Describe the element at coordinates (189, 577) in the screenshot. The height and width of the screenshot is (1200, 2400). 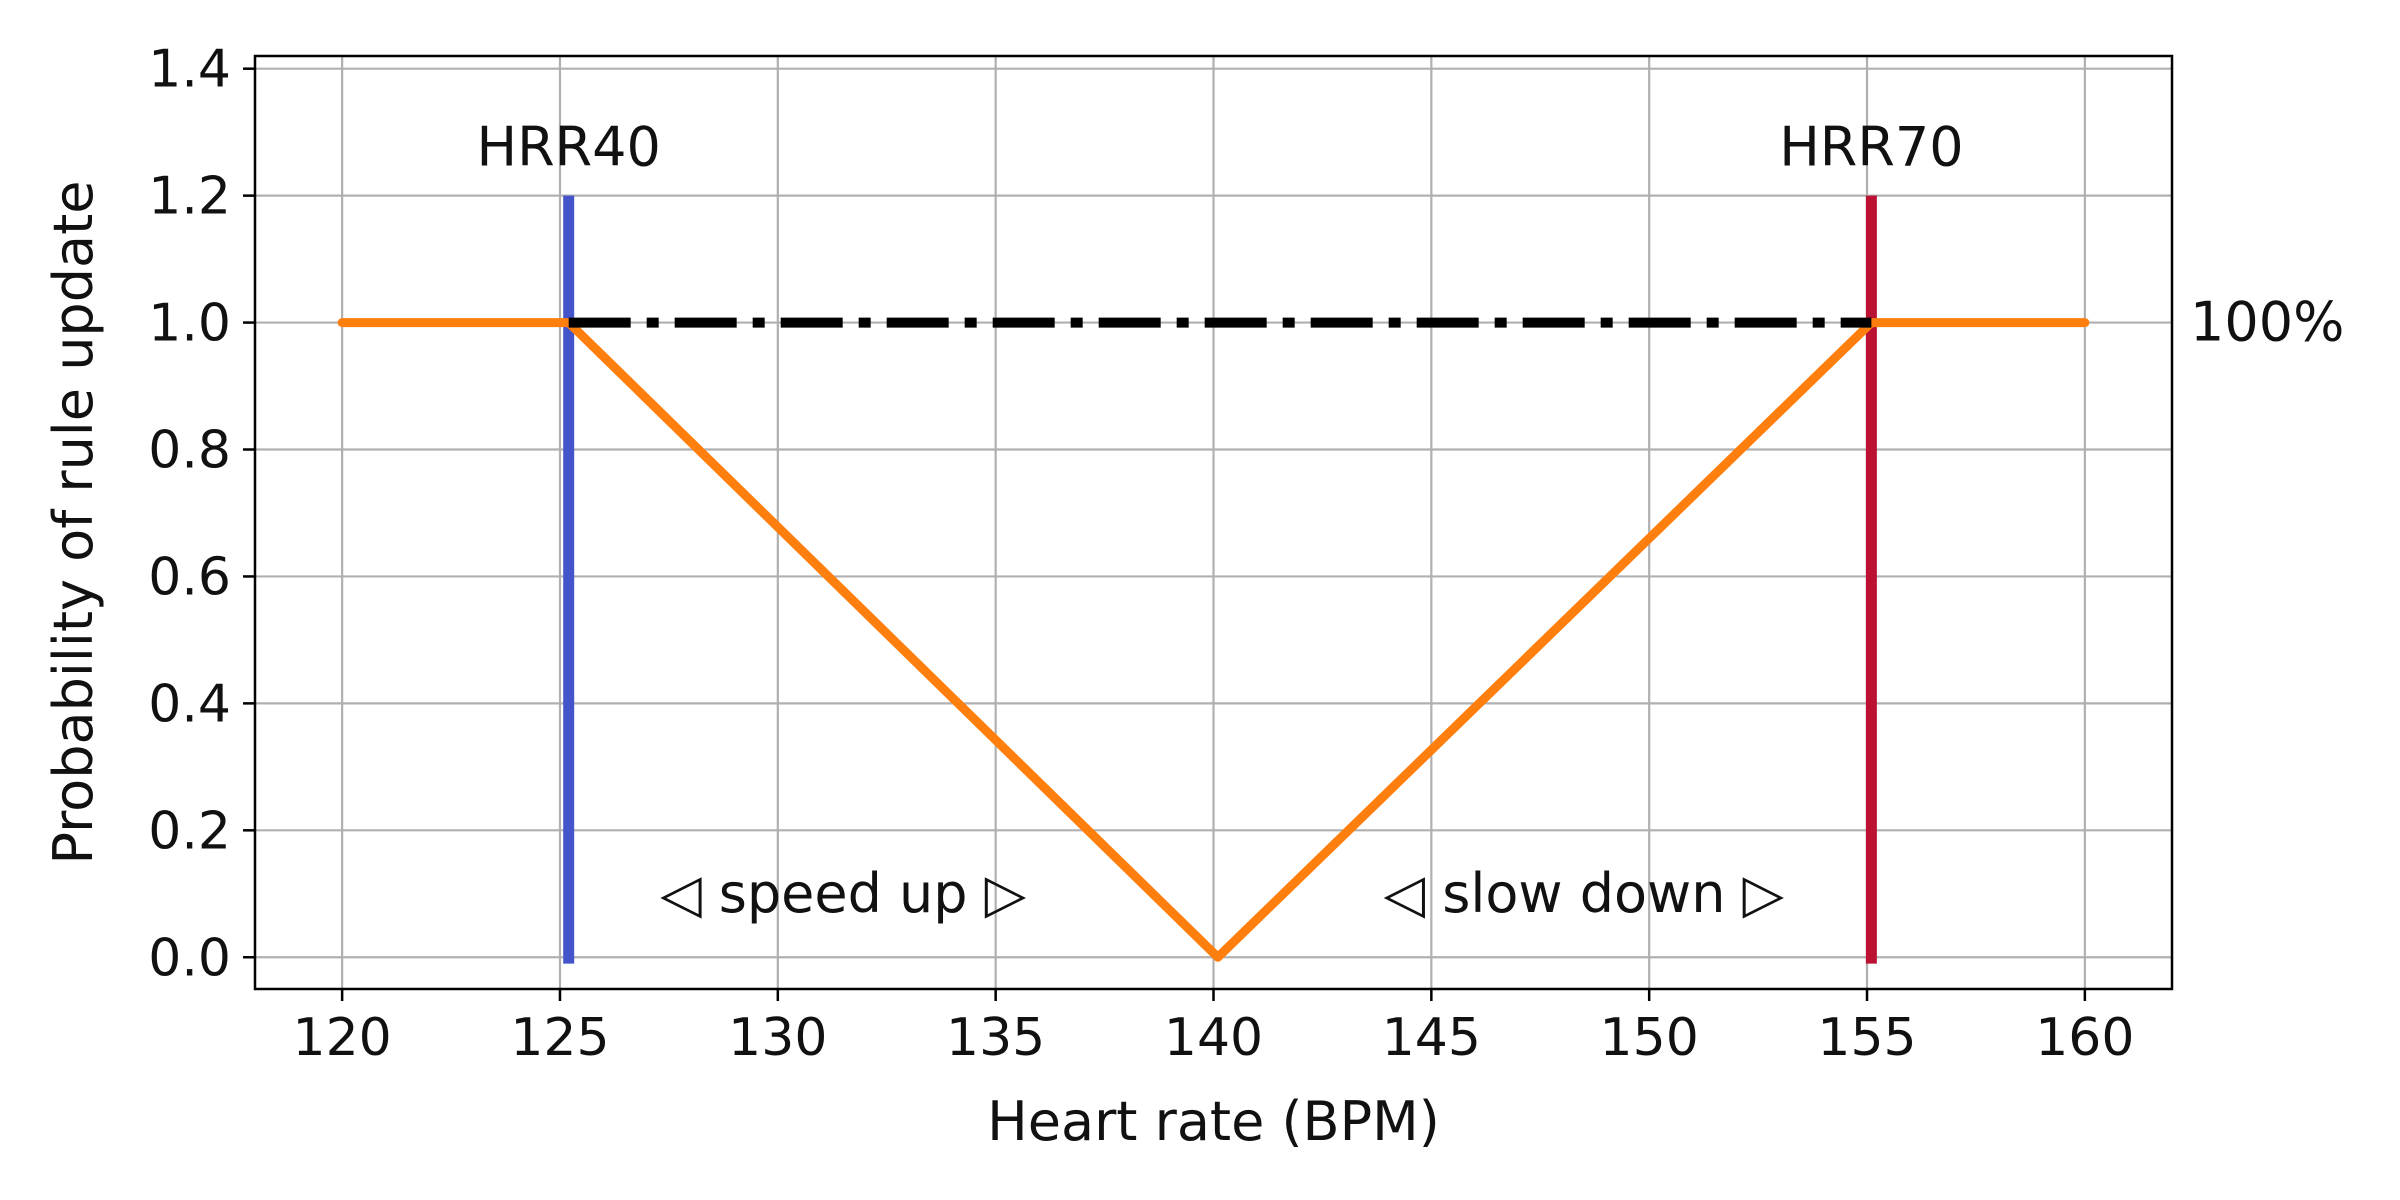
I see `y-tick-label-0.6: 0.6` at that location.